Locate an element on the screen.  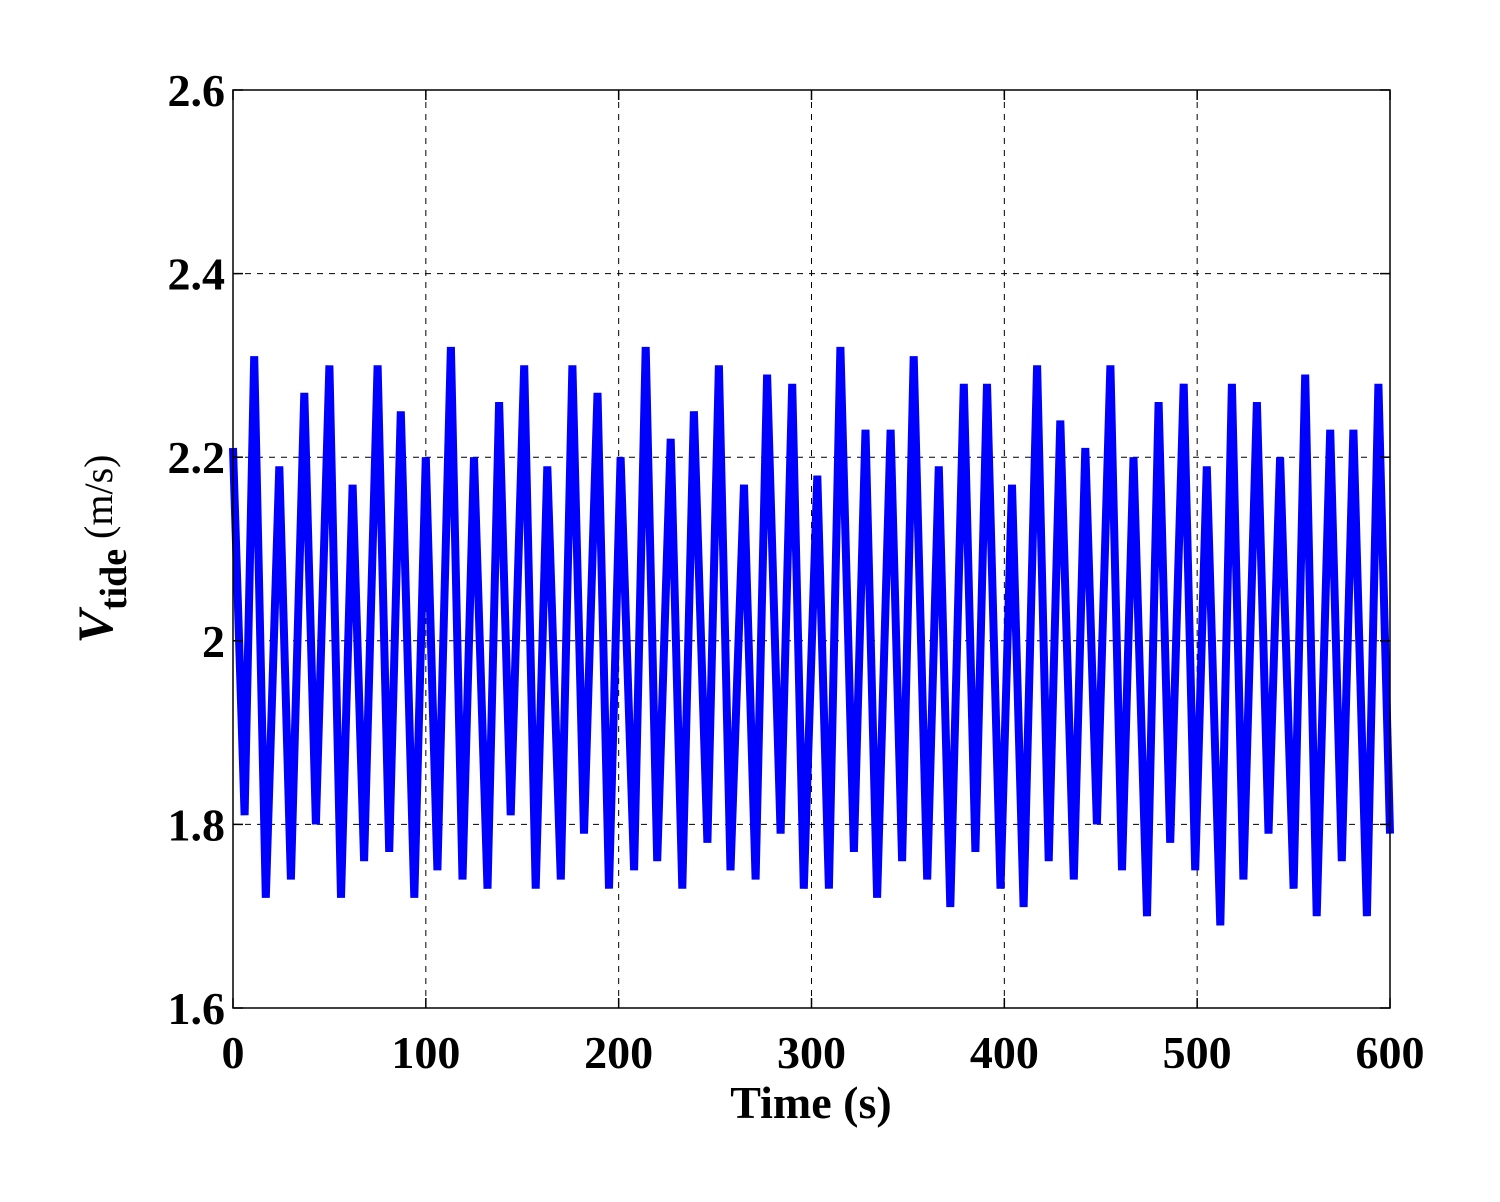
x-axis-title: Time (s) is located at coordinates (810, 1102).